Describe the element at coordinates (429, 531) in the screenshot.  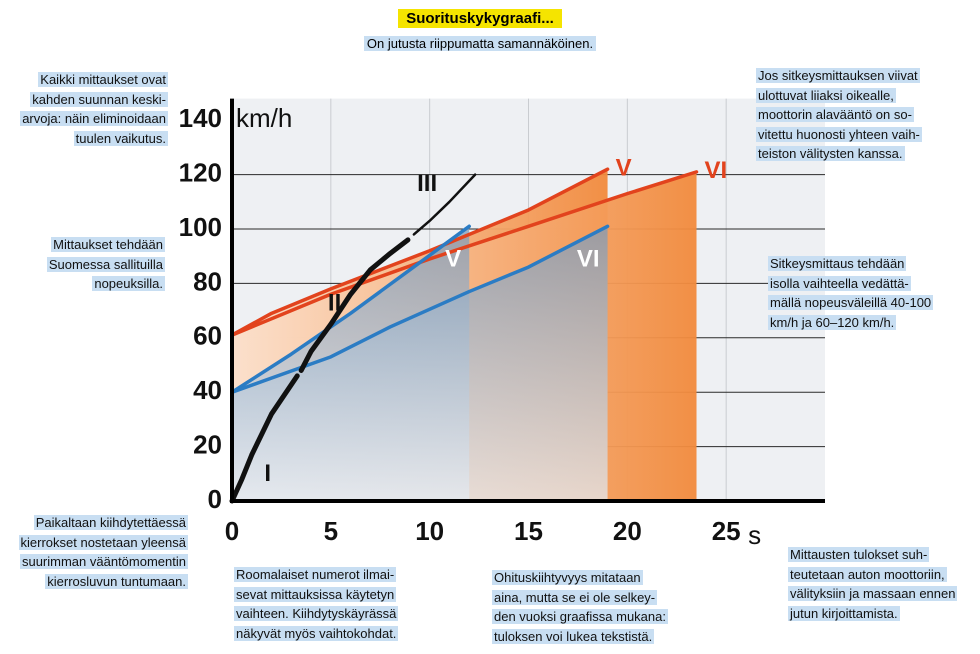
I see `x-tick-label: 10` at that location.